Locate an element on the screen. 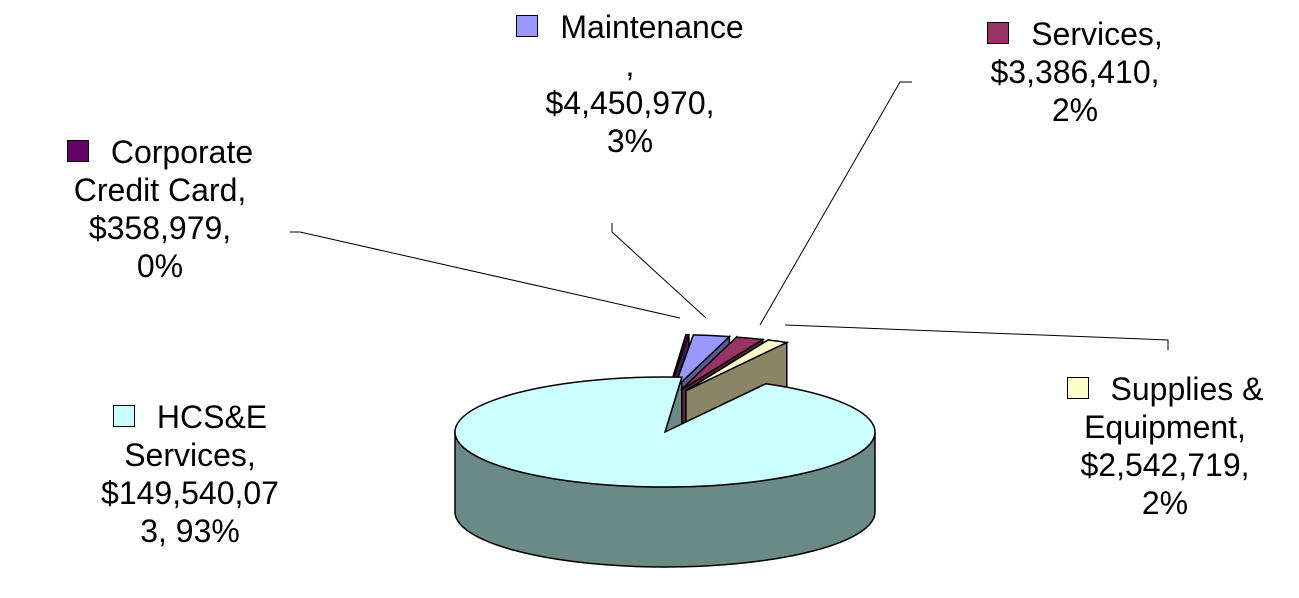 This screenshot has width=1299, height=598. slice-tops is located at coordinates (665, 410).